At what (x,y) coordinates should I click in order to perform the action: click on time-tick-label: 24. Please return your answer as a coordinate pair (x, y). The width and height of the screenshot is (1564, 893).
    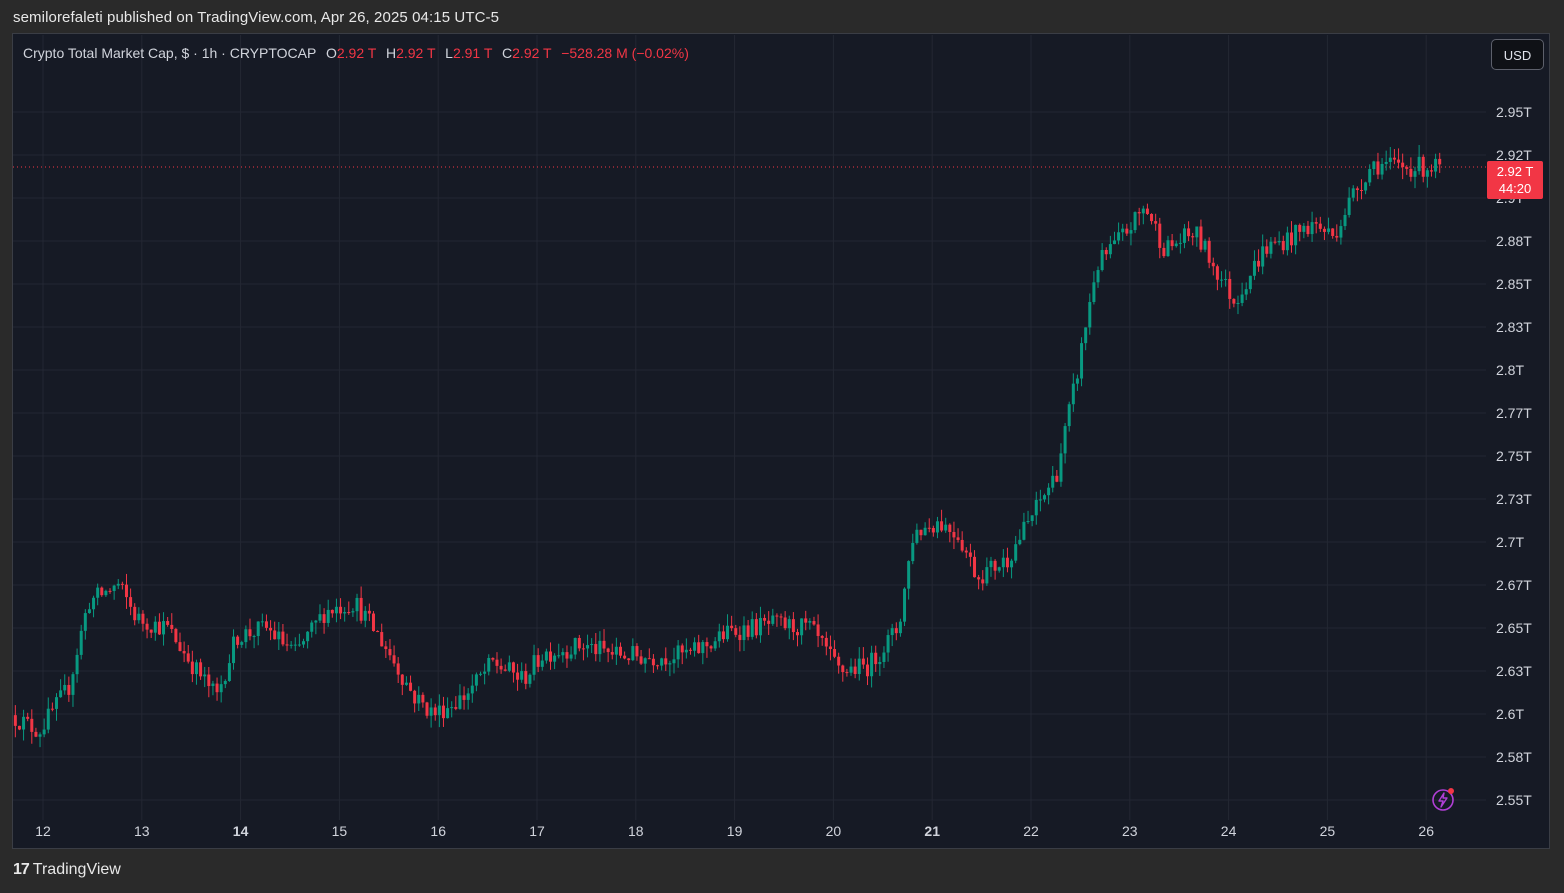
    Looking at the image, I should click on (1229, 831).